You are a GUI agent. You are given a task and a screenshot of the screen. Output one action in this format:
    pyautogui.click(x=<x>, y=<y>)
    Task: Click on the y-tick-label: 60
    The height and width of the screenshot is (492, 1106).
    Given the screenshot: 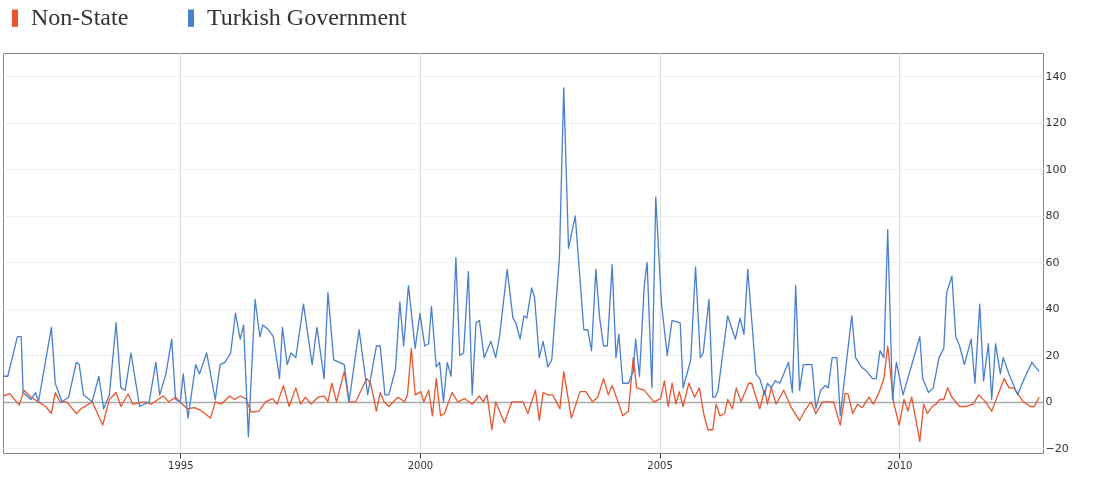 What is the action you would take?
    pyautogui.click(x=1052, y=262)
    